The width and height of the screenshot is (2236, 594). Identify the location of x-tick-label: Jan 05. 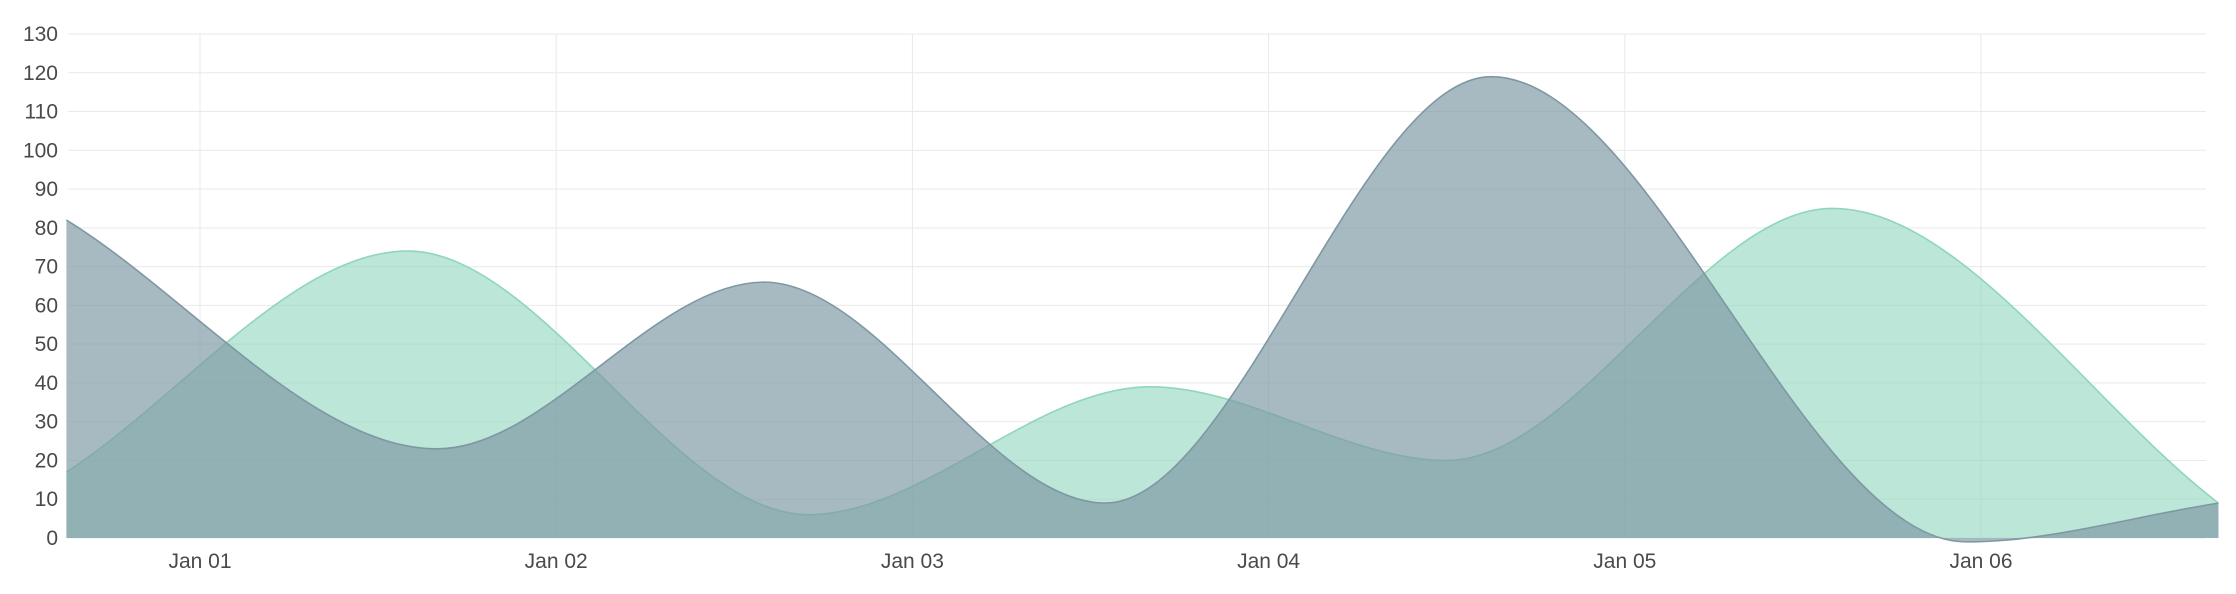
(1624, 561).